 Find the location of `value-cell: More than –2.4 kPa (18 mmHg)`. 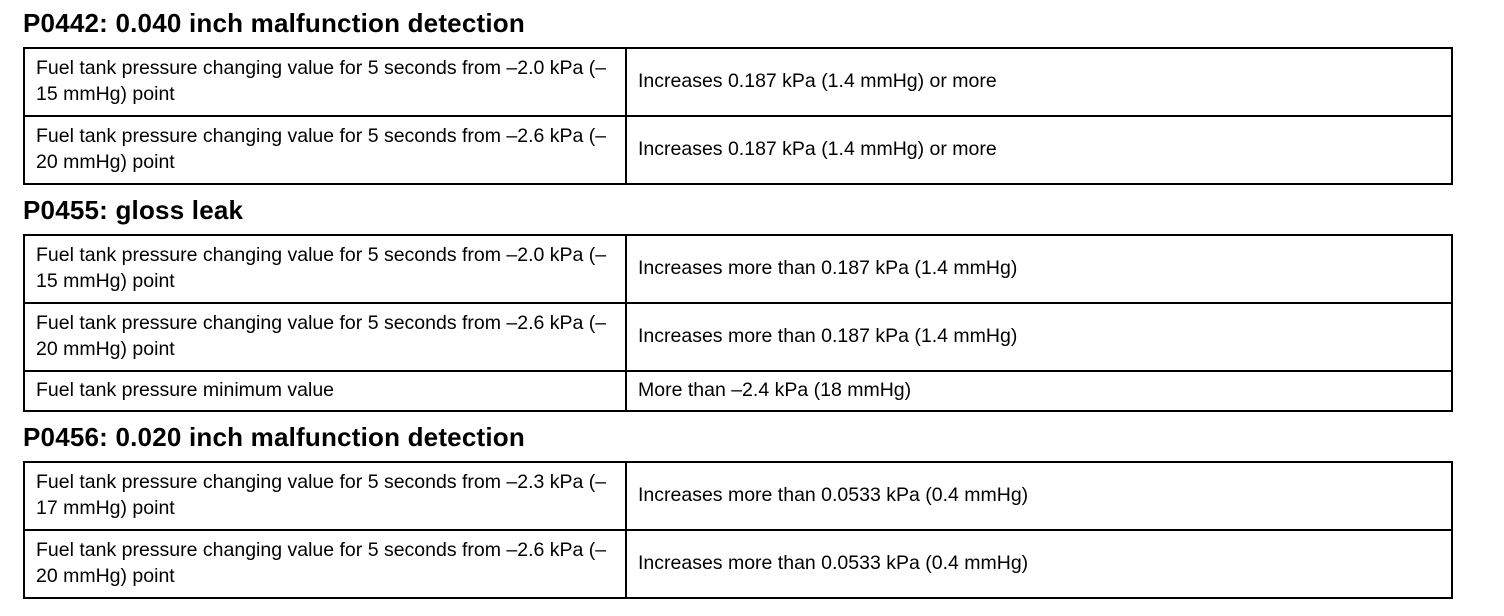

value-cell: More than –2.4 kPa (18 mmHg) is located at coordinates (1039, 391).